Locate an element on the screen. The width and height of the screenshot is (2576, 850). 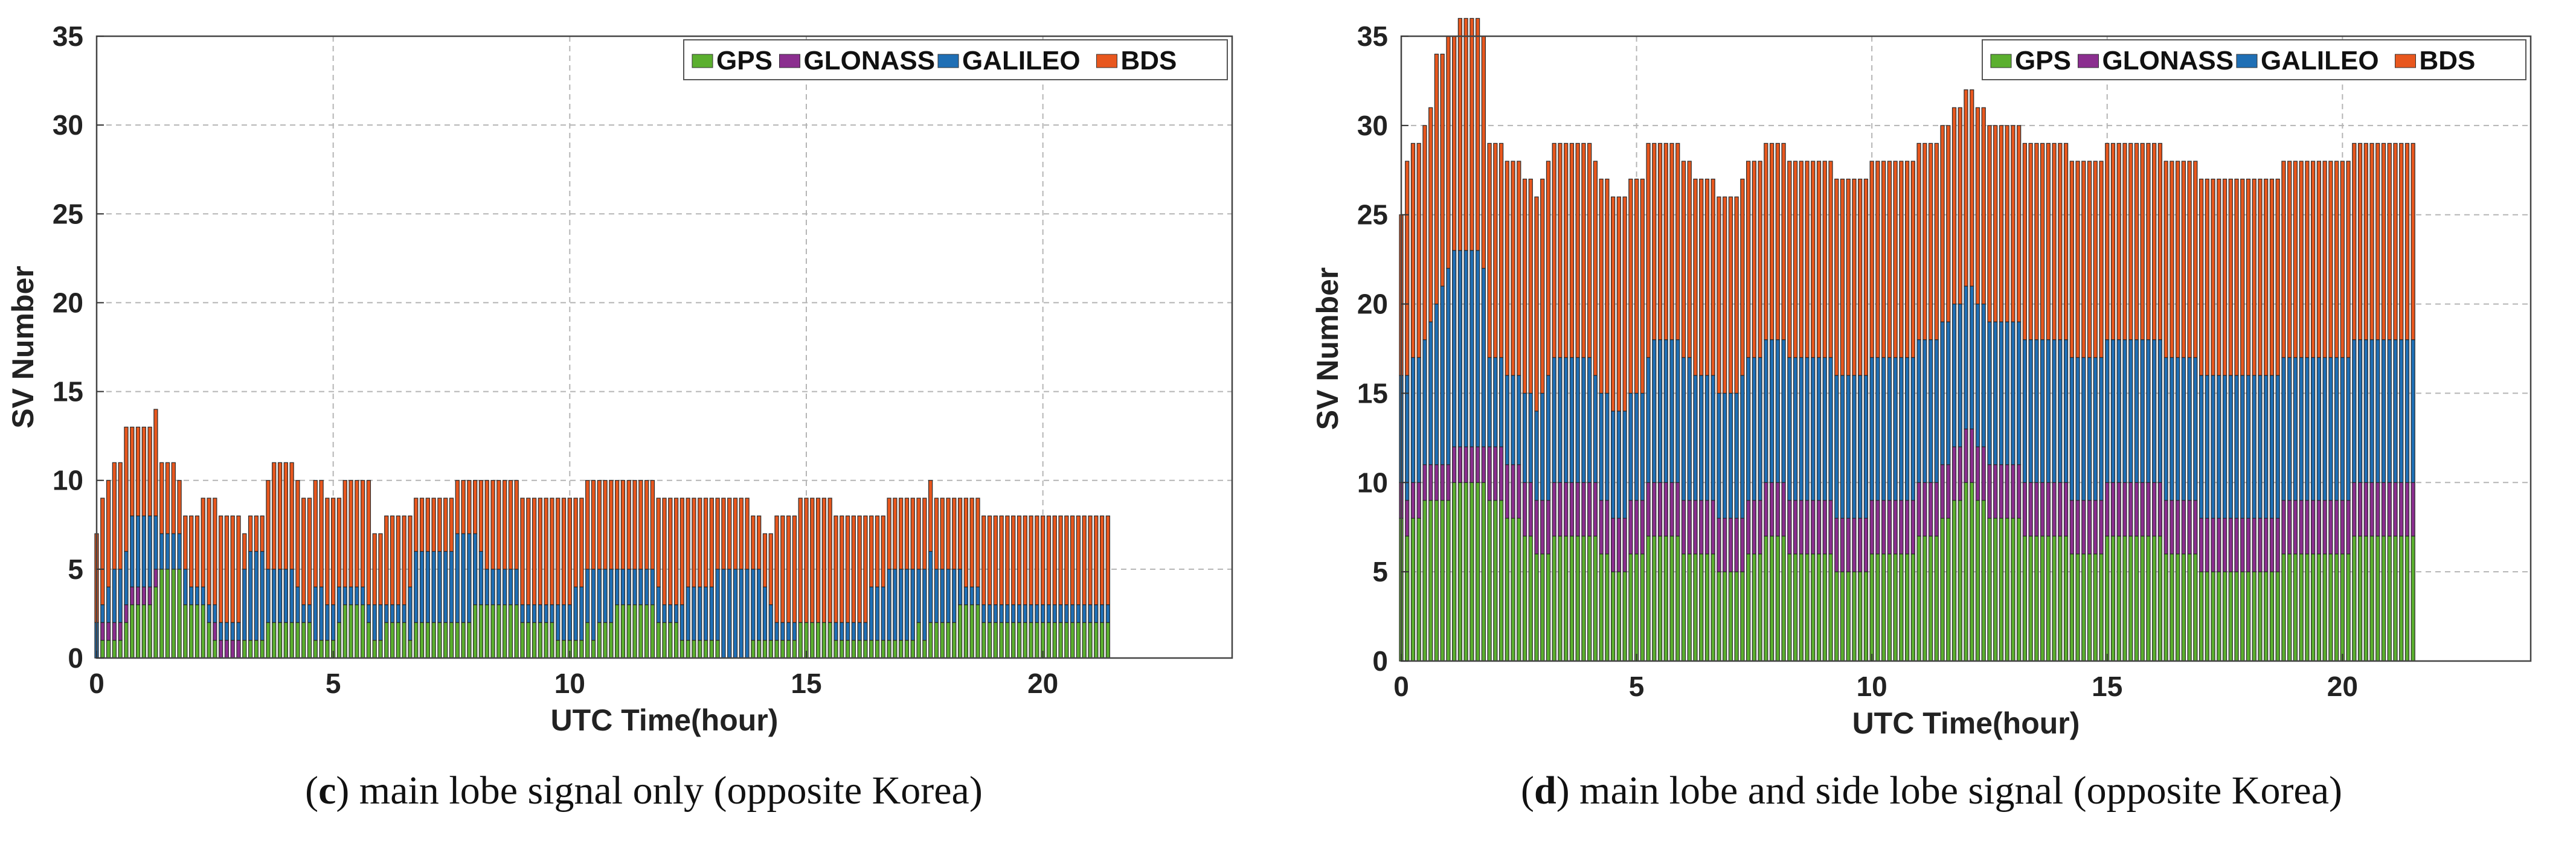
y-tick-label: 25 is located at coordinates (68, 213).